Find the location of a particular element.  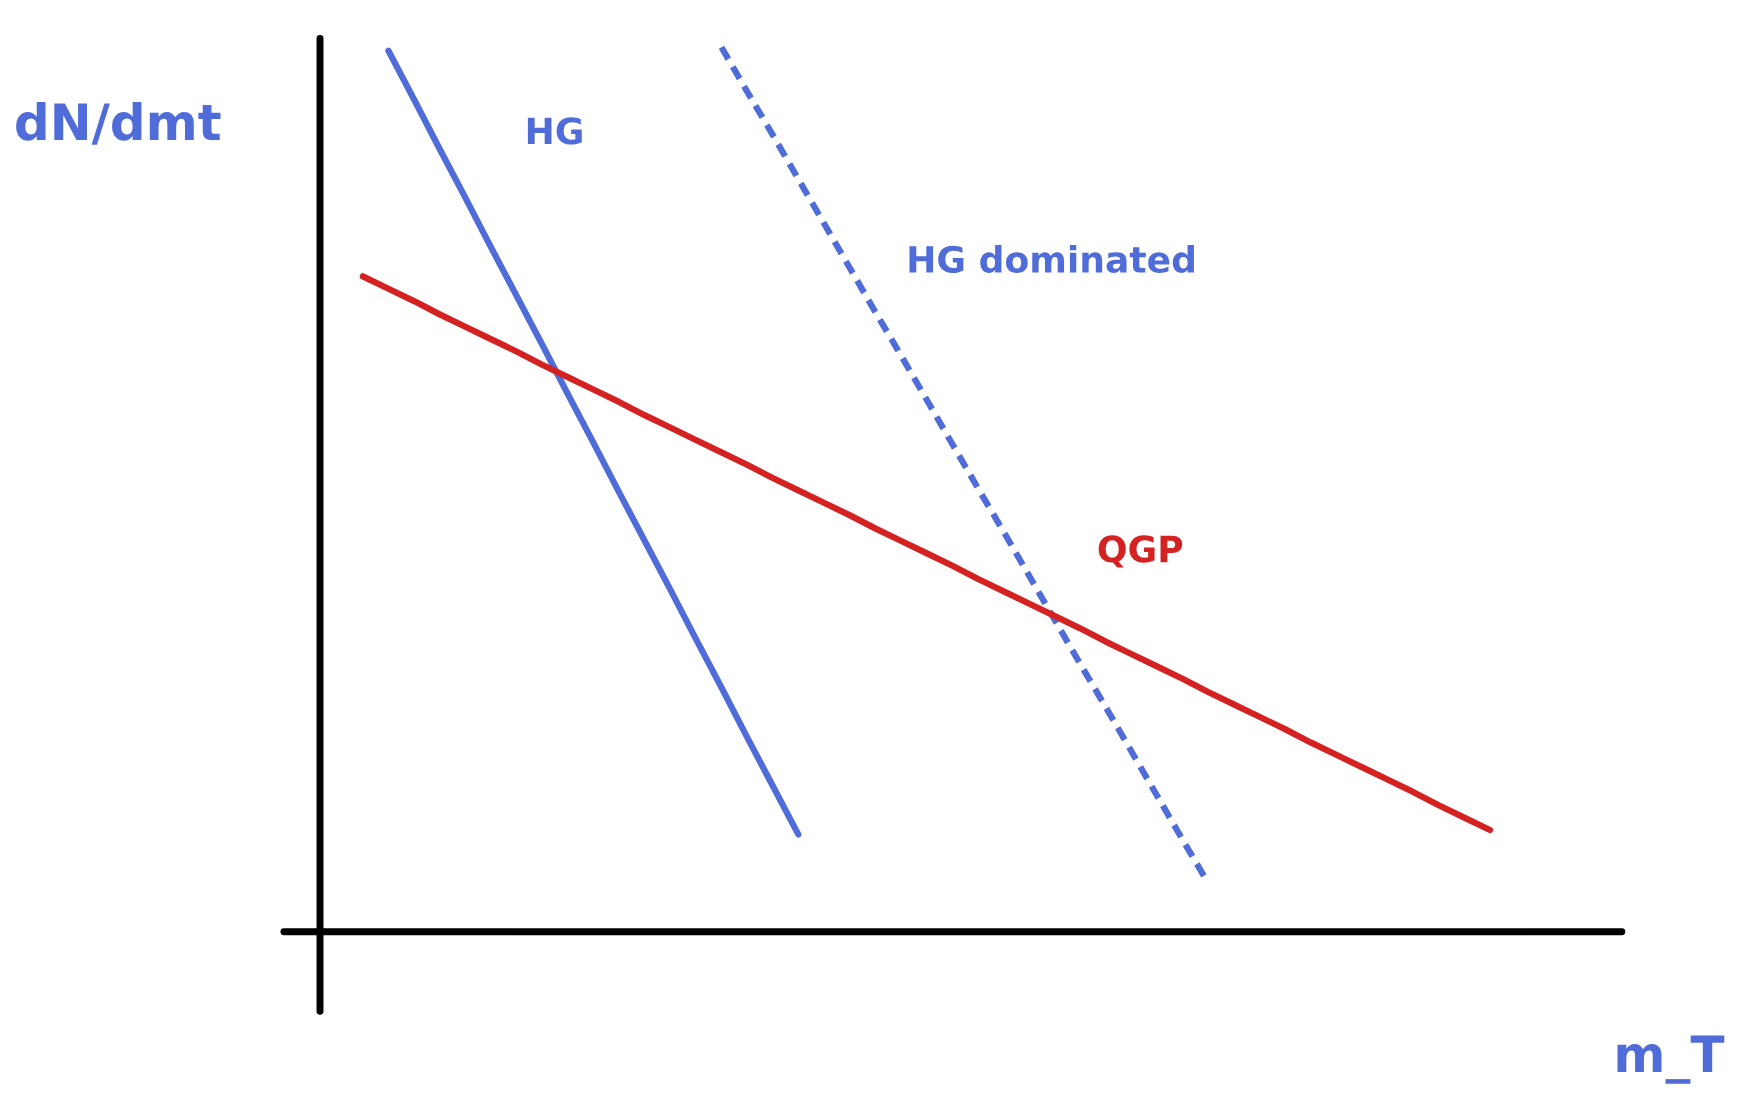

x-axis-title: m_T is located at coordinates (1671, 1059).